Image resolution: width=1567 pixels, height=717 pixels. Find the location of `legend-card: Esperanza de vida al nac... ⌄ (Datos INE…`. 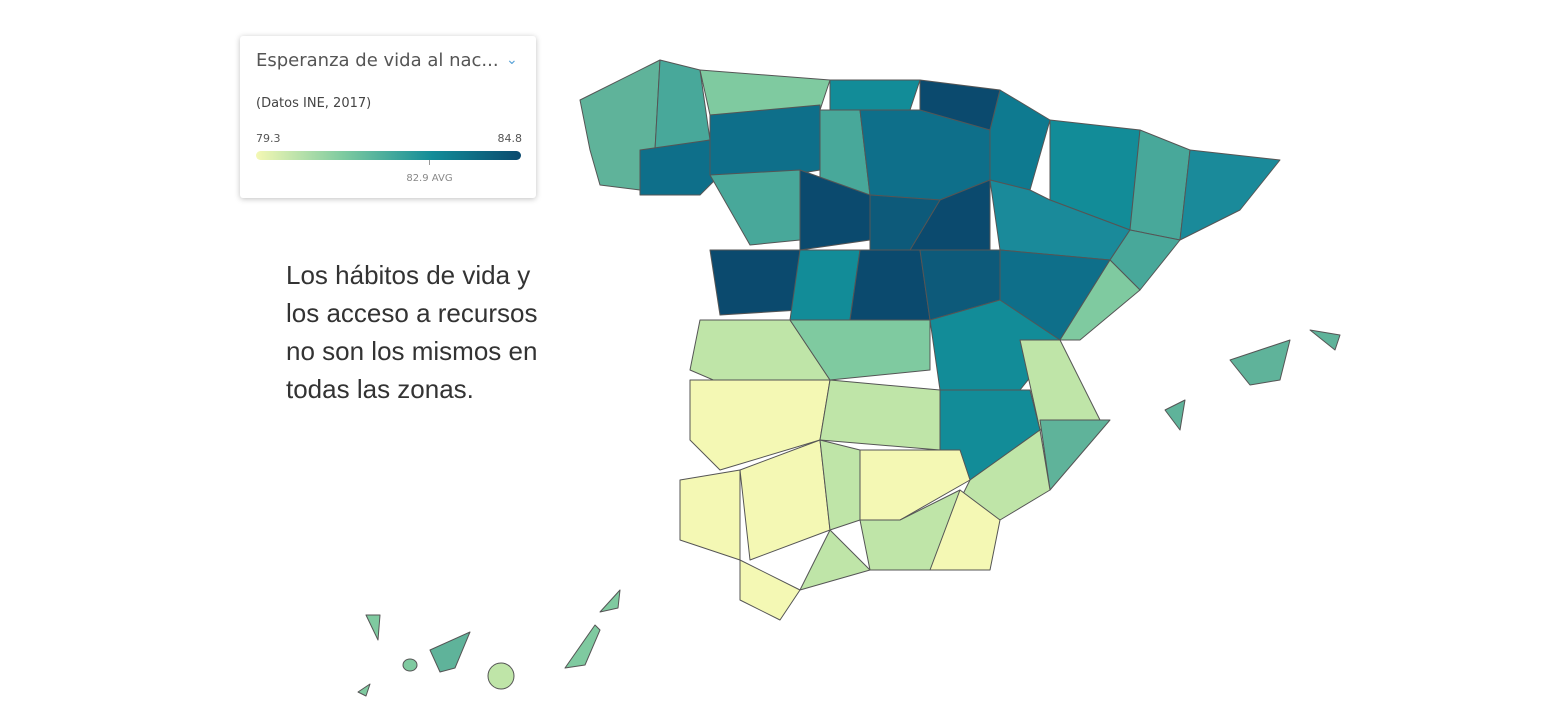

legend-card: Esperanza de vida al nac... ⌄ (Datos INE… is located at coordinates (388, 117).